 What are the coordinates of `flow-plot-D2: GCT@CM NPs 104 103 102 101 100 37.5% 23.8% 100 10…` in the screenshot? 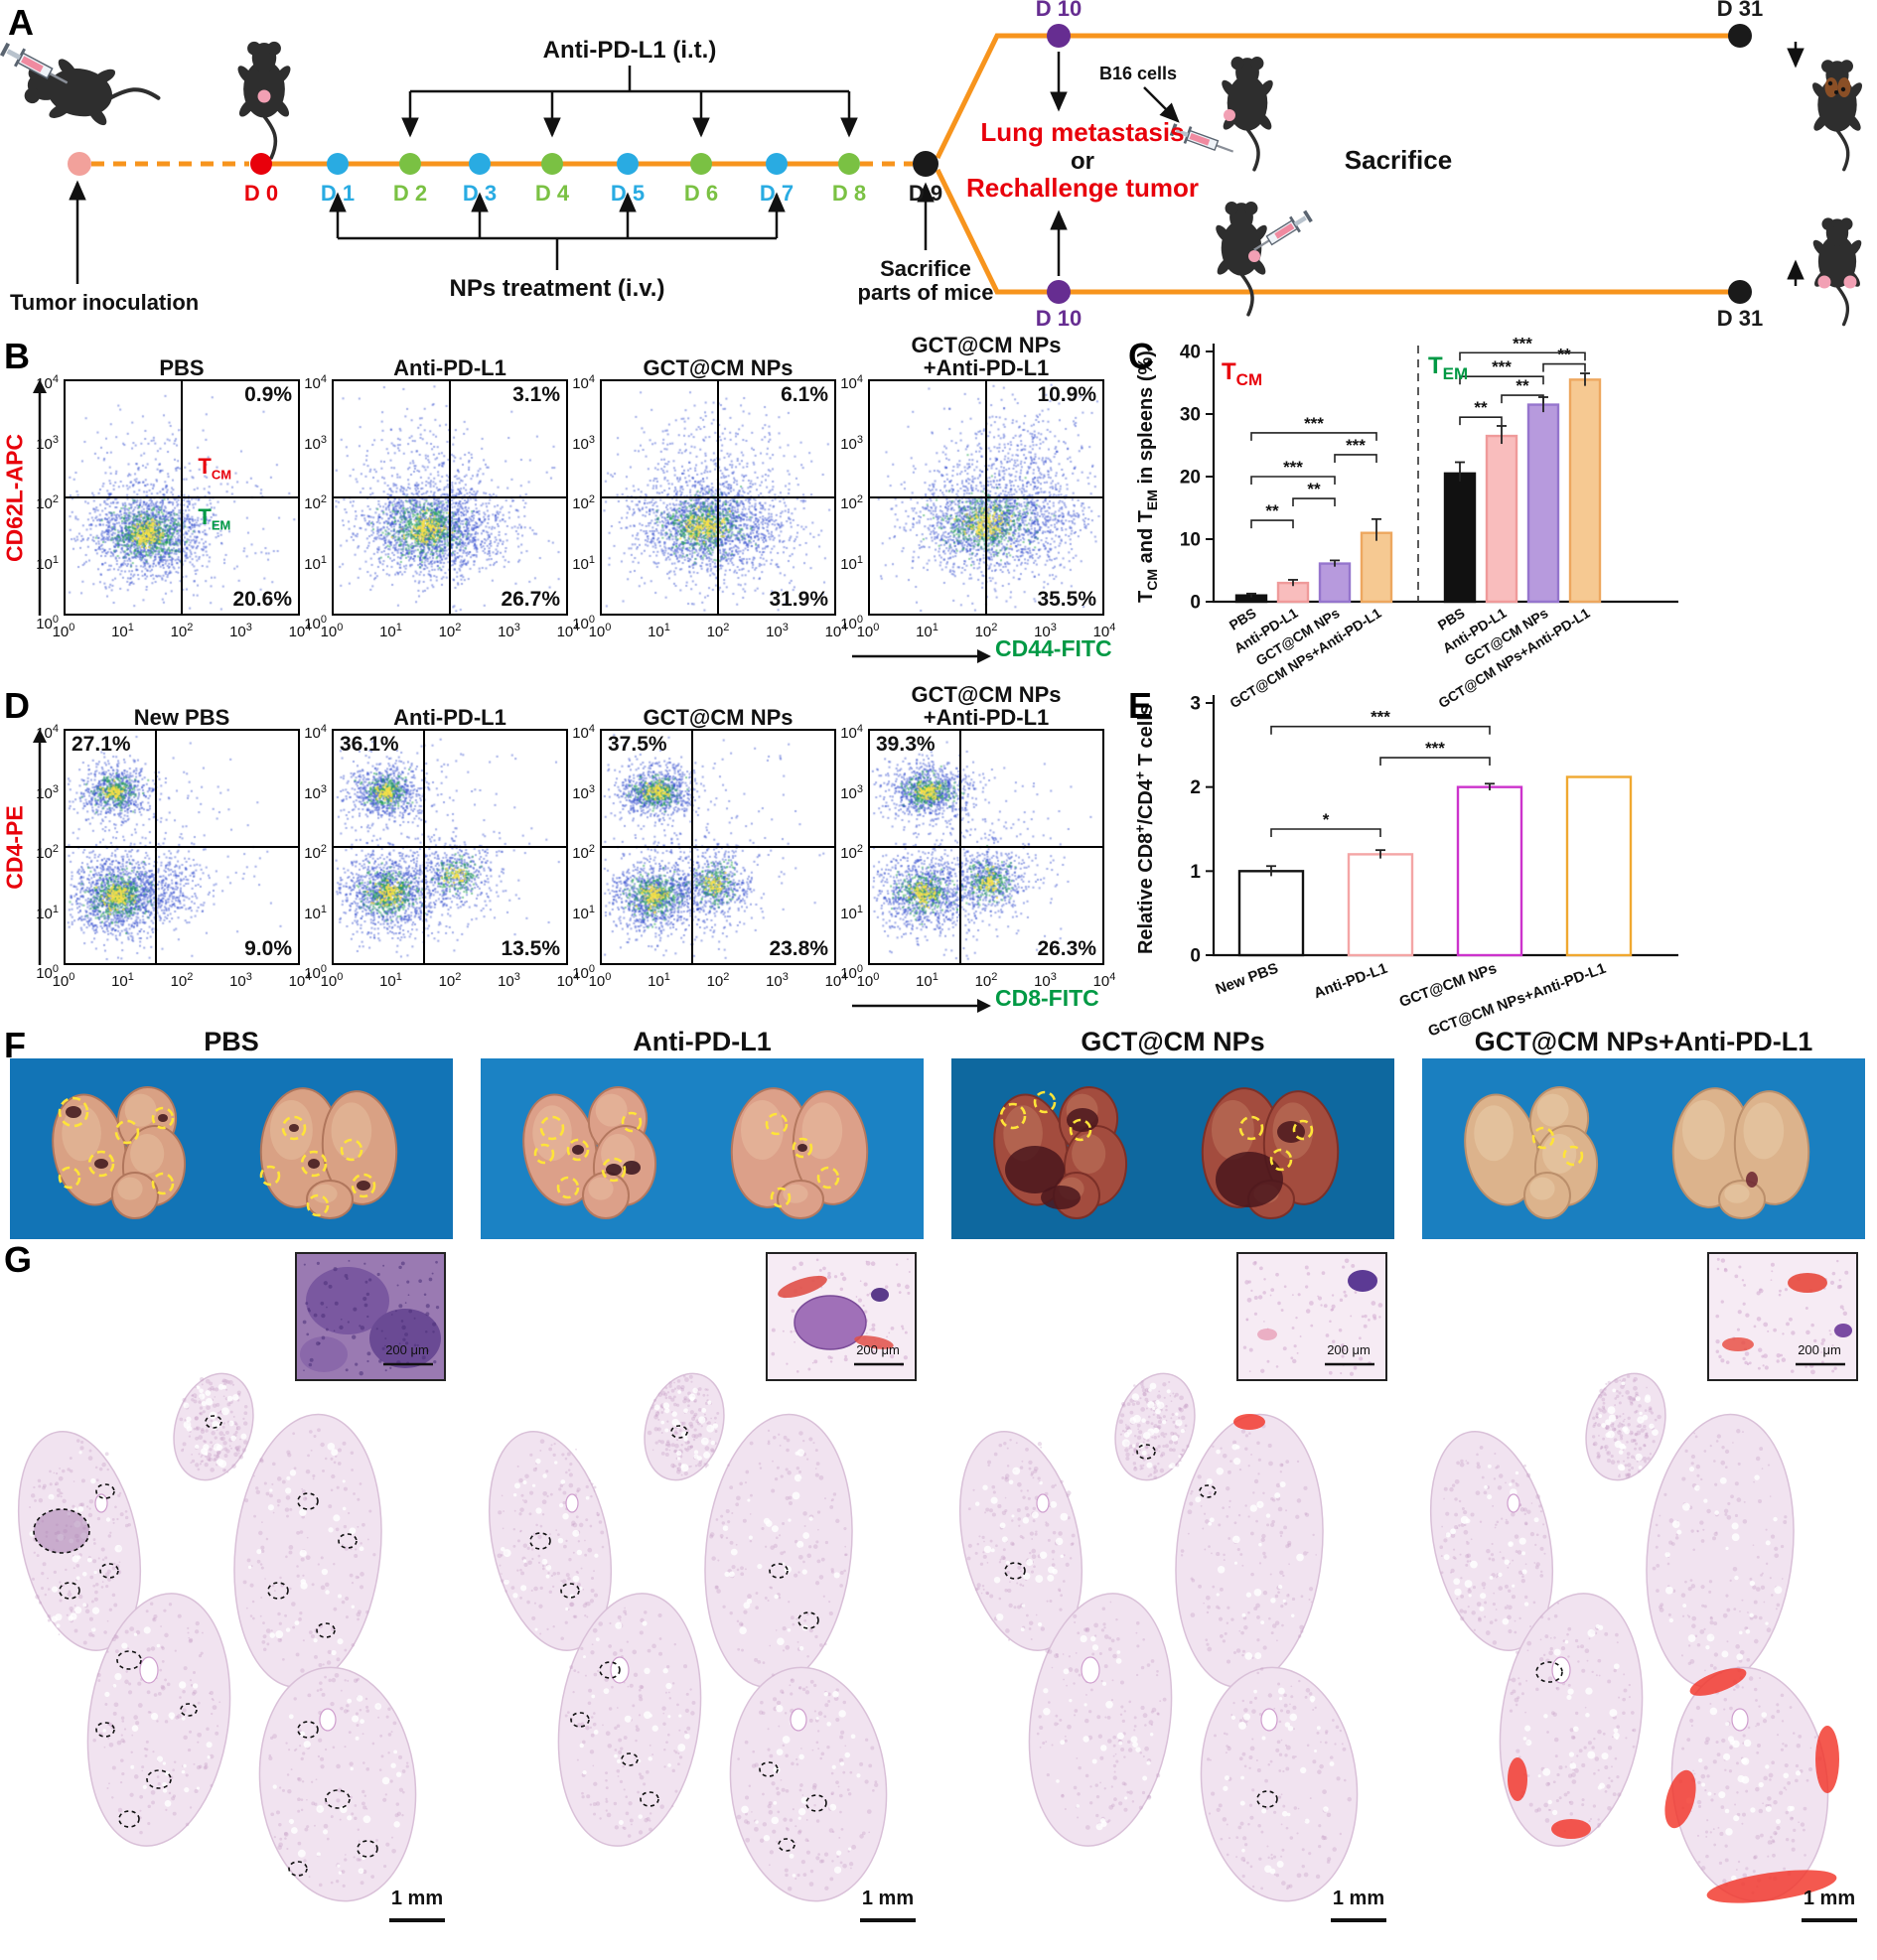 It's located at (702, 837).